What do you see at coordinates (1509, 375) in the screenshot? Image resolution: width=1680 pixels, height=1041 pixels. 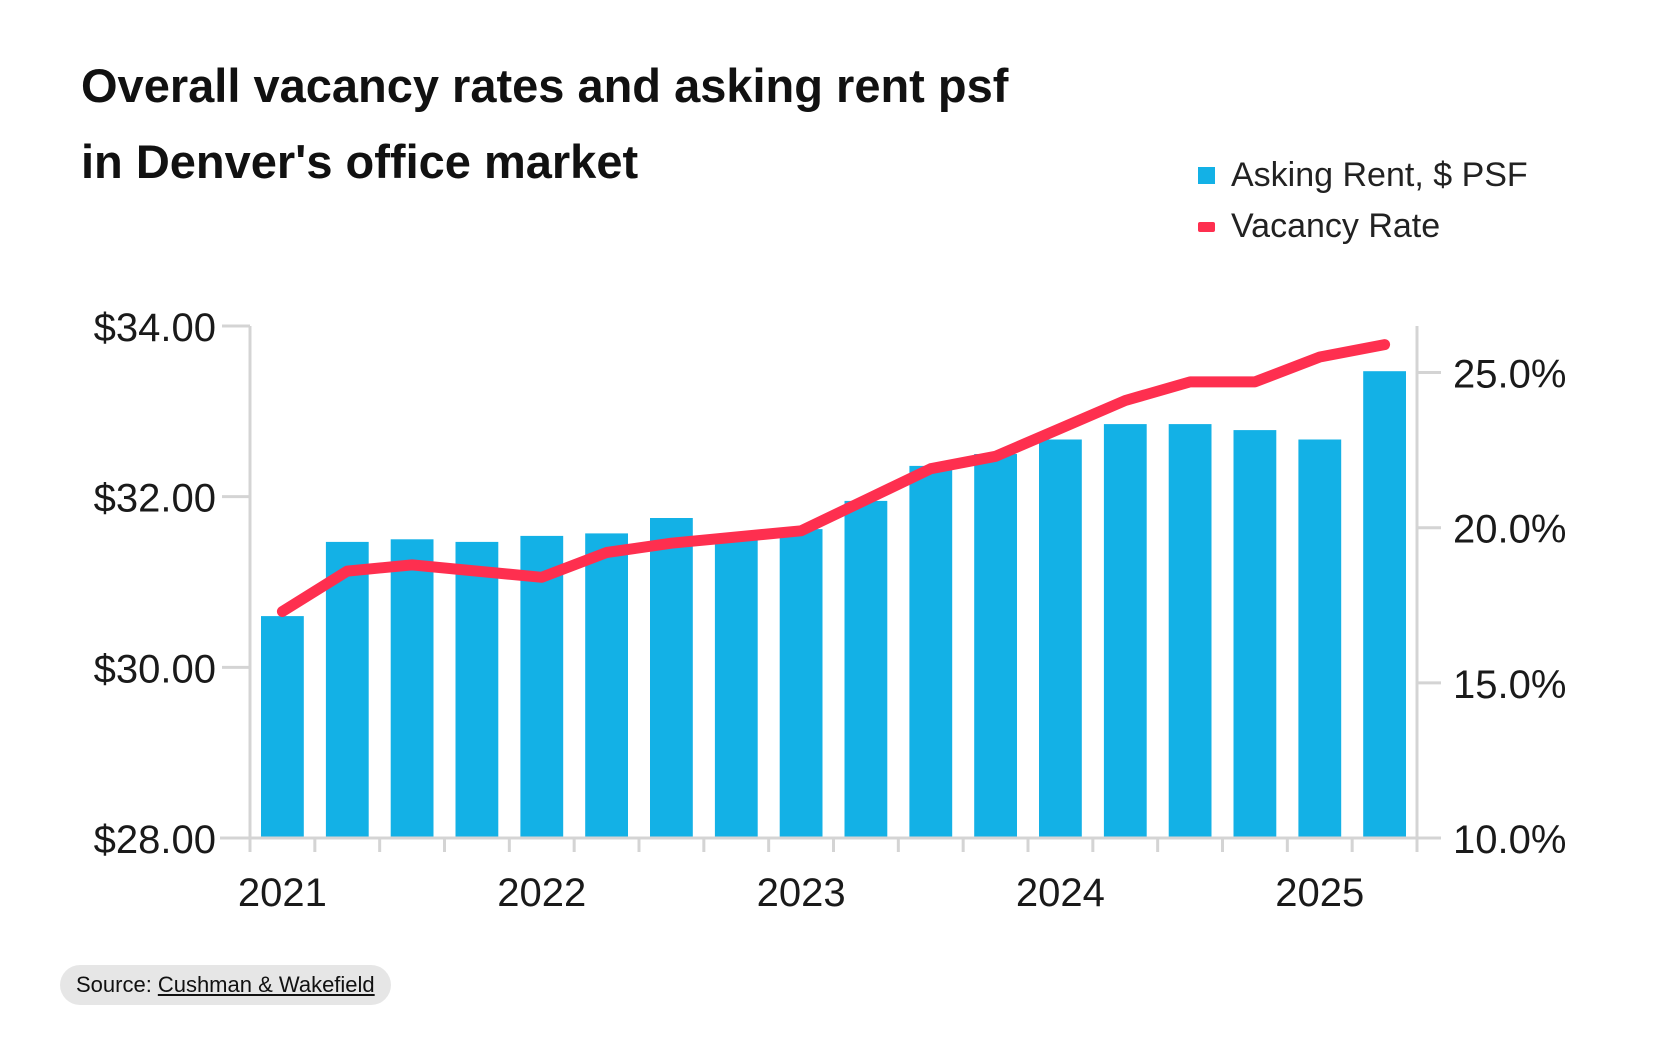 I see `y-right-tick-label-3: 25.0%` at bounding box center [1509, 375].